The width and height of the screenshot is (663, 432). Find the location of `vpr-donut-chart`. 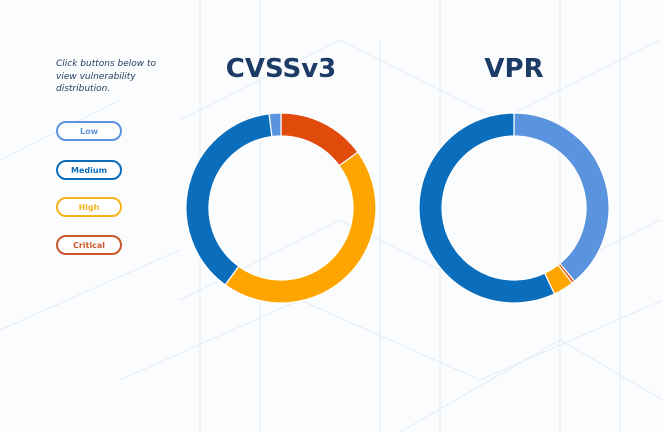

vpr-donut-chart is located at coordinates (514, 208).